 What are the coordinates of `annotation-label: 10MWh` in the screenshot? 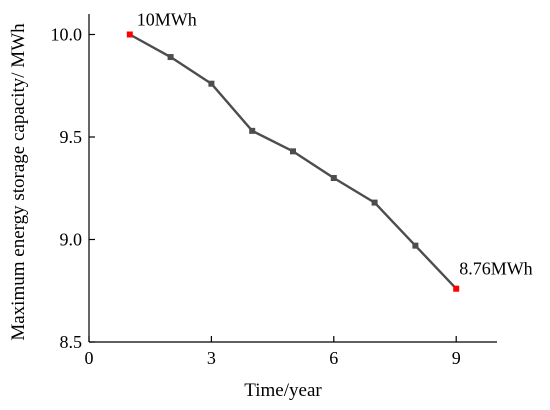 It's located at (167, 20).